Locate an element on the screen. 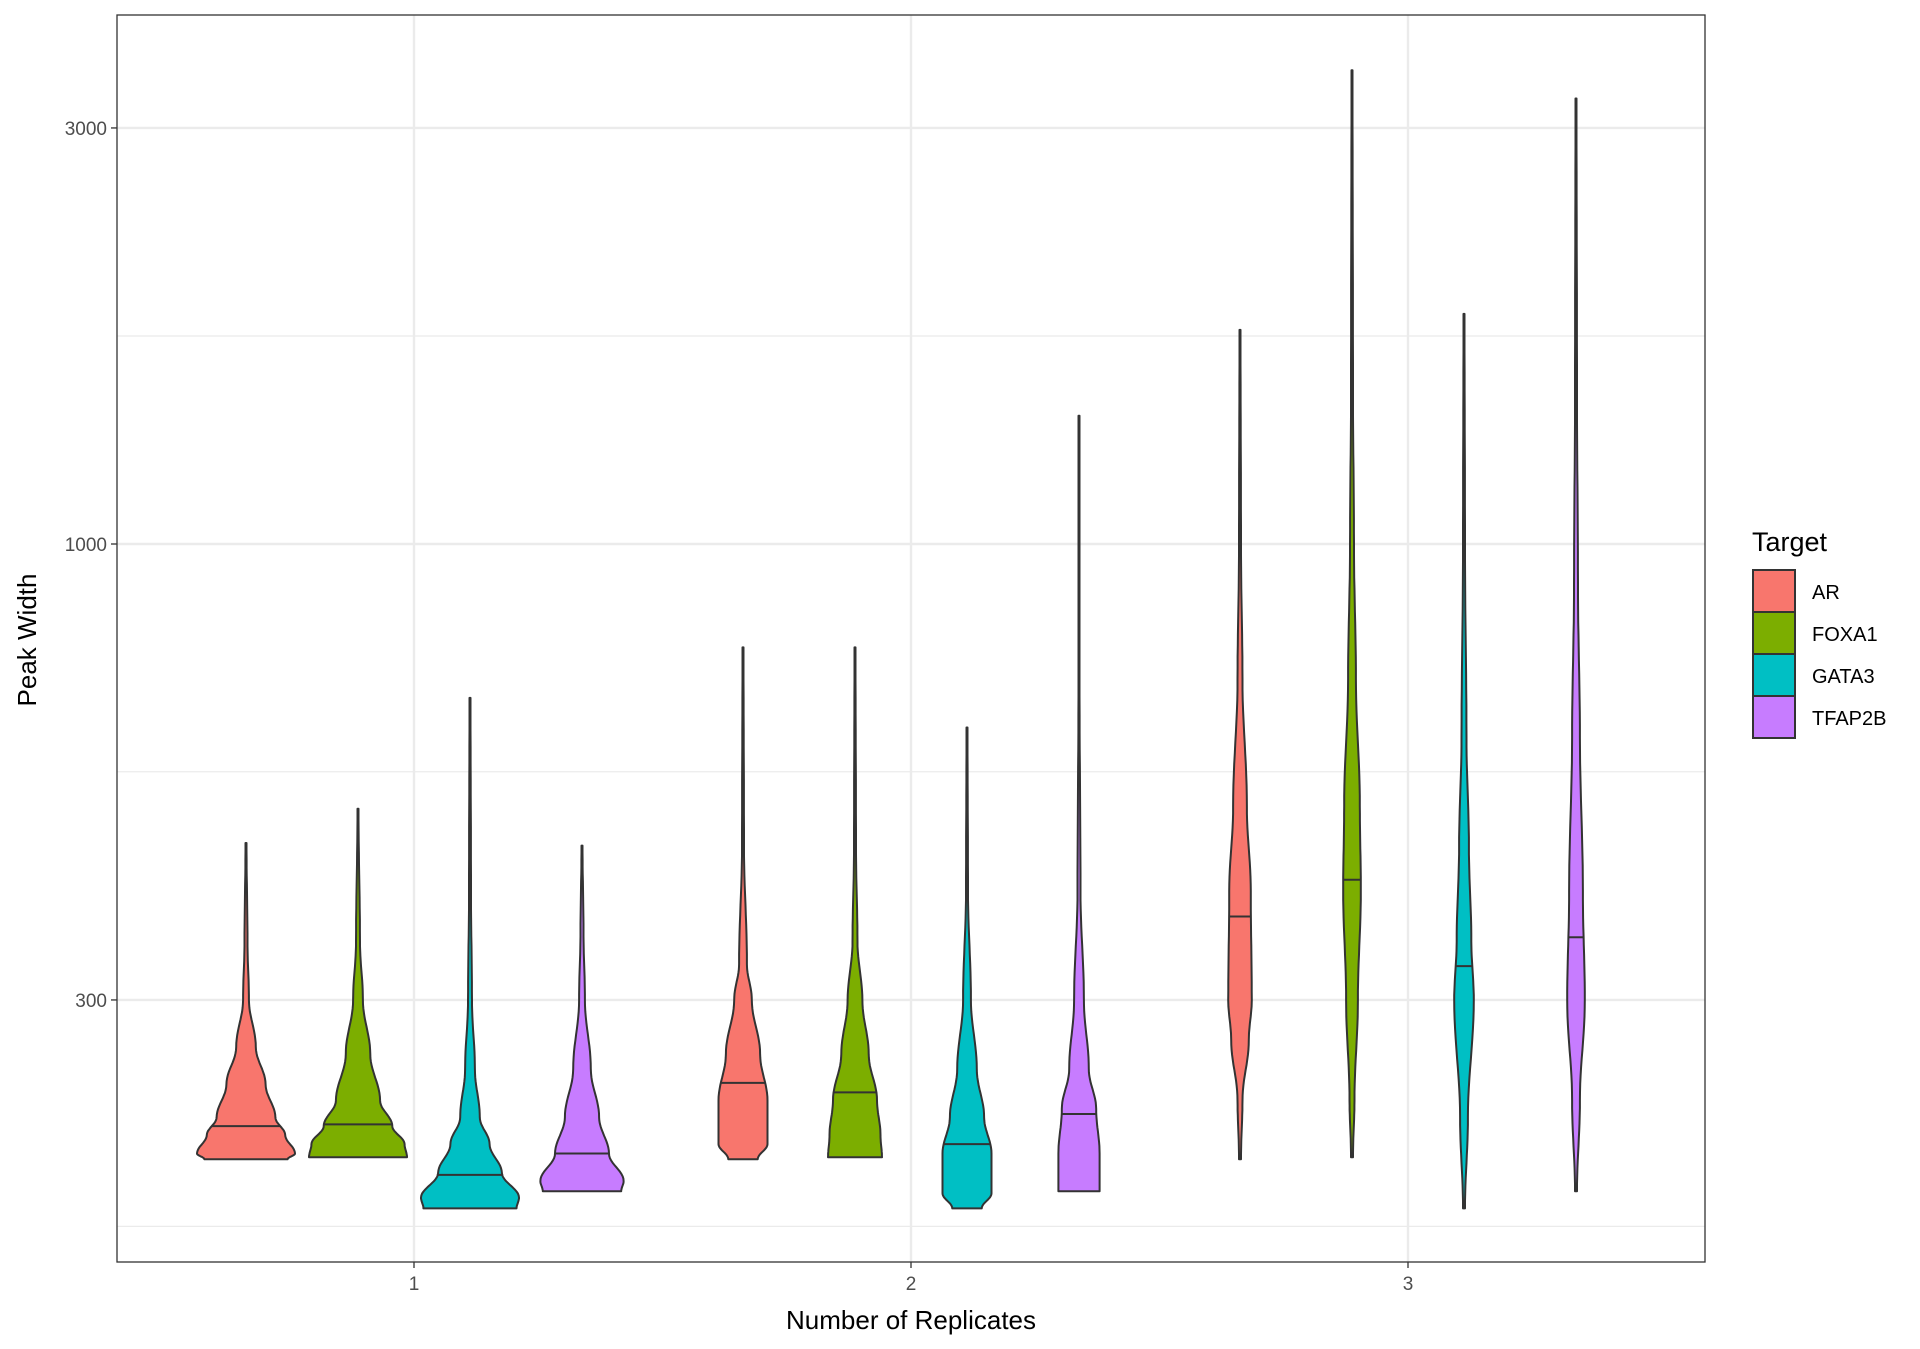 This screenshot has width=1920, height=1349. legend-label: GATA3 is located at coordinates (1843, 677).